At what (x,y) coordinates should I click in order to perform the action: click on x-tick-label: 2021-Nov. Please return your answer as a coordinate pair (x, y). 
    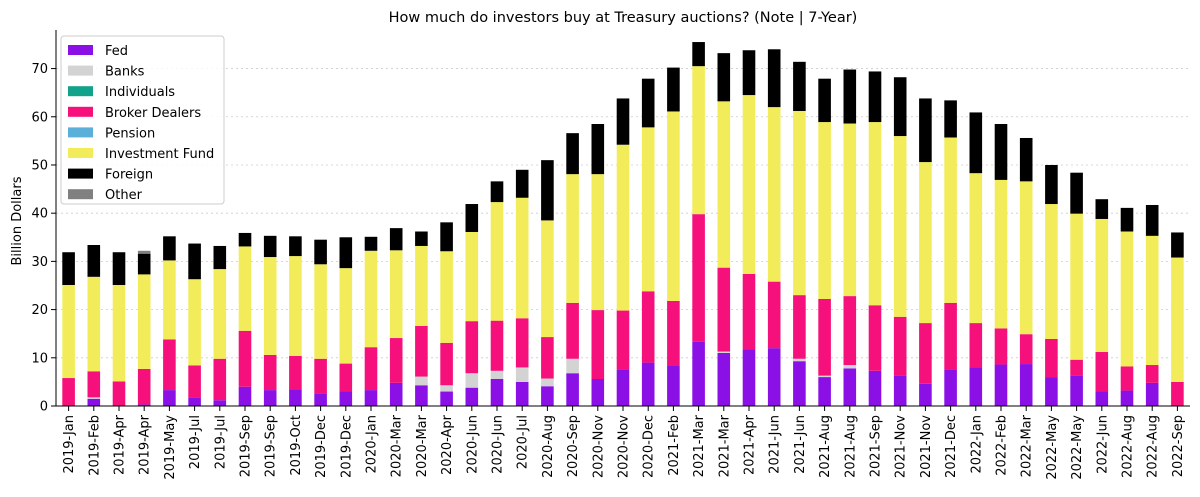
    Looking at the image, I should click on (901, 446).